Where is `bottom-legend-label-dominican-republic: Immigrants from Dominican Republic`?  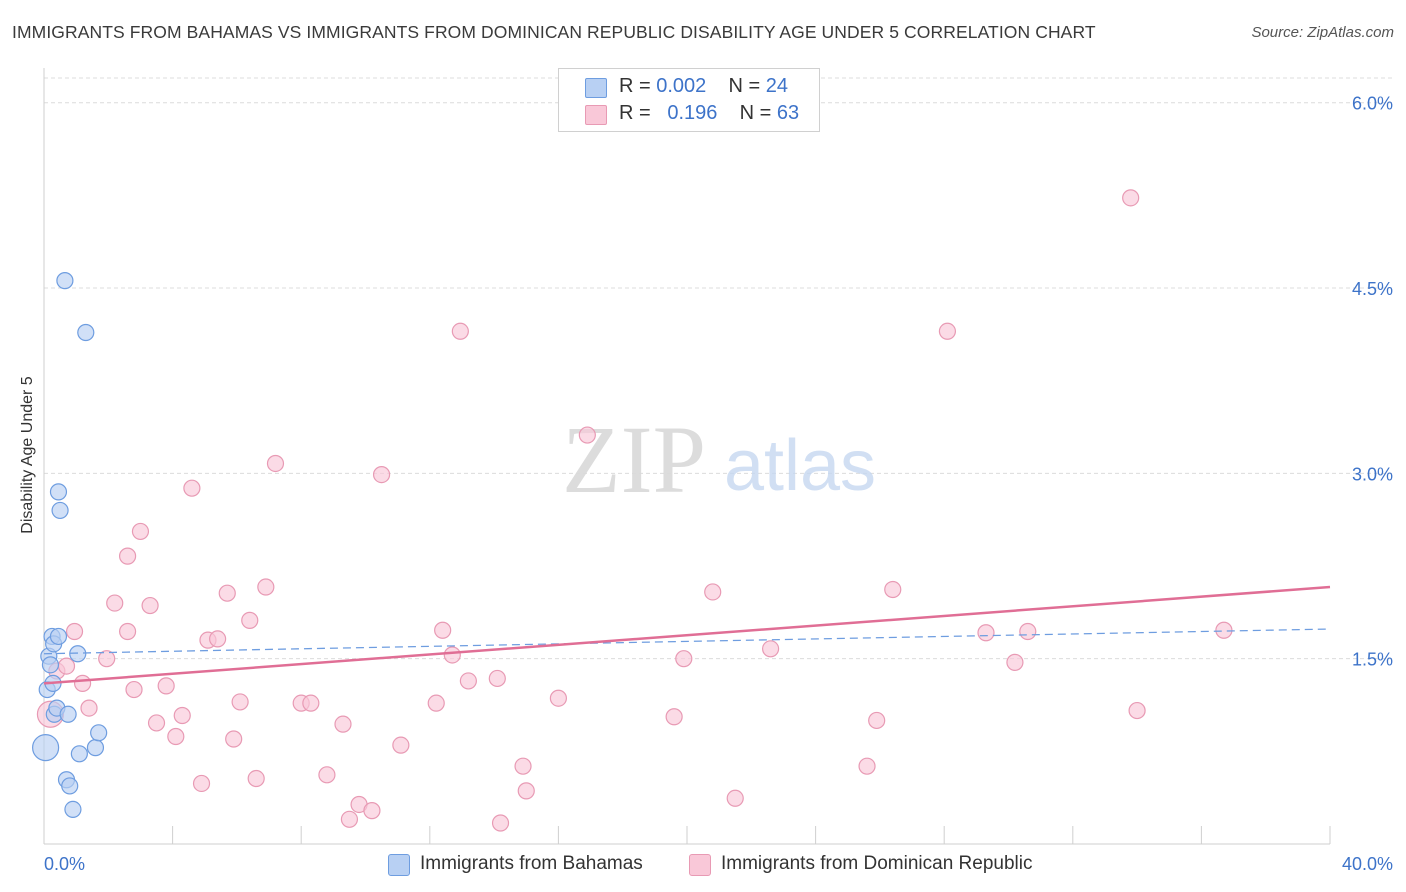 bottom-legend-label-dominican-republic: Immigrants from Dominican Republic is located at coordinates (877, 863).